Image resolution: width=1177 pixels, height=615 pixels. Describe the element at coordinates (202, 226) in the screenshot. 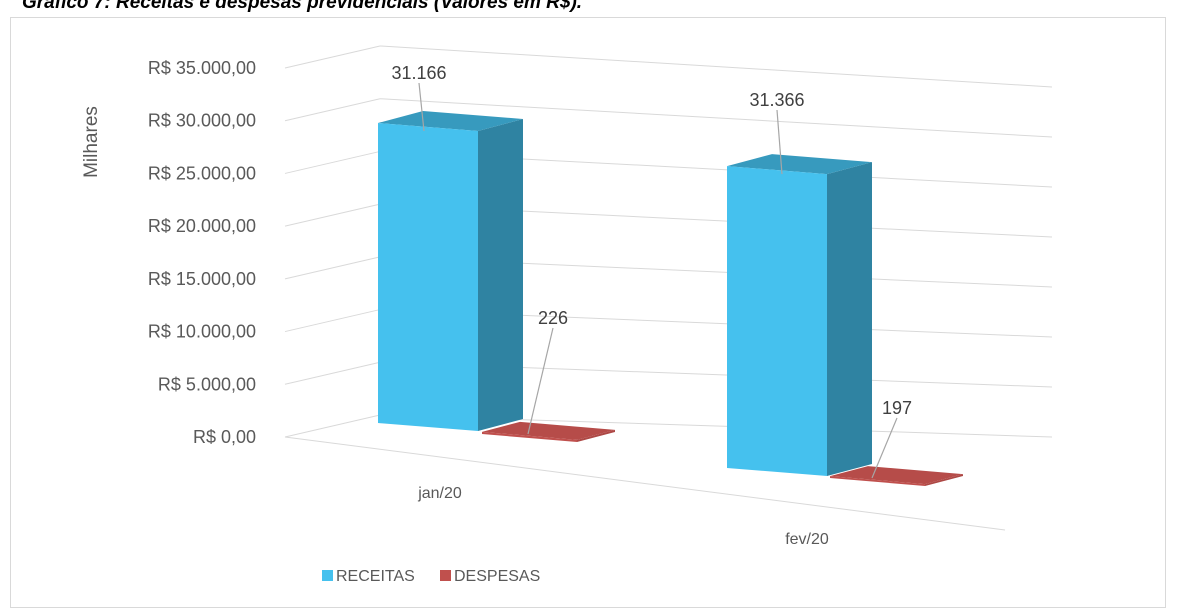

I see `y-tick-label-4: R$ 20.000,00` at that location.